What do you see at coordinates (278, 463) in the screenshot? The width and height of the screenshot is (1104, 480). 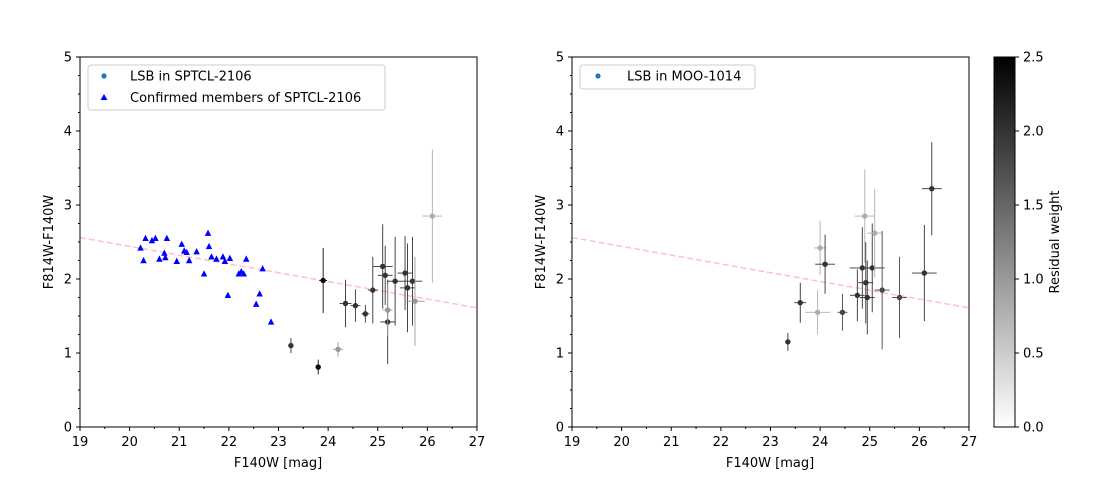 I see `left-x-axis-label: F140W [mag]` at bounding box center [278, 463].